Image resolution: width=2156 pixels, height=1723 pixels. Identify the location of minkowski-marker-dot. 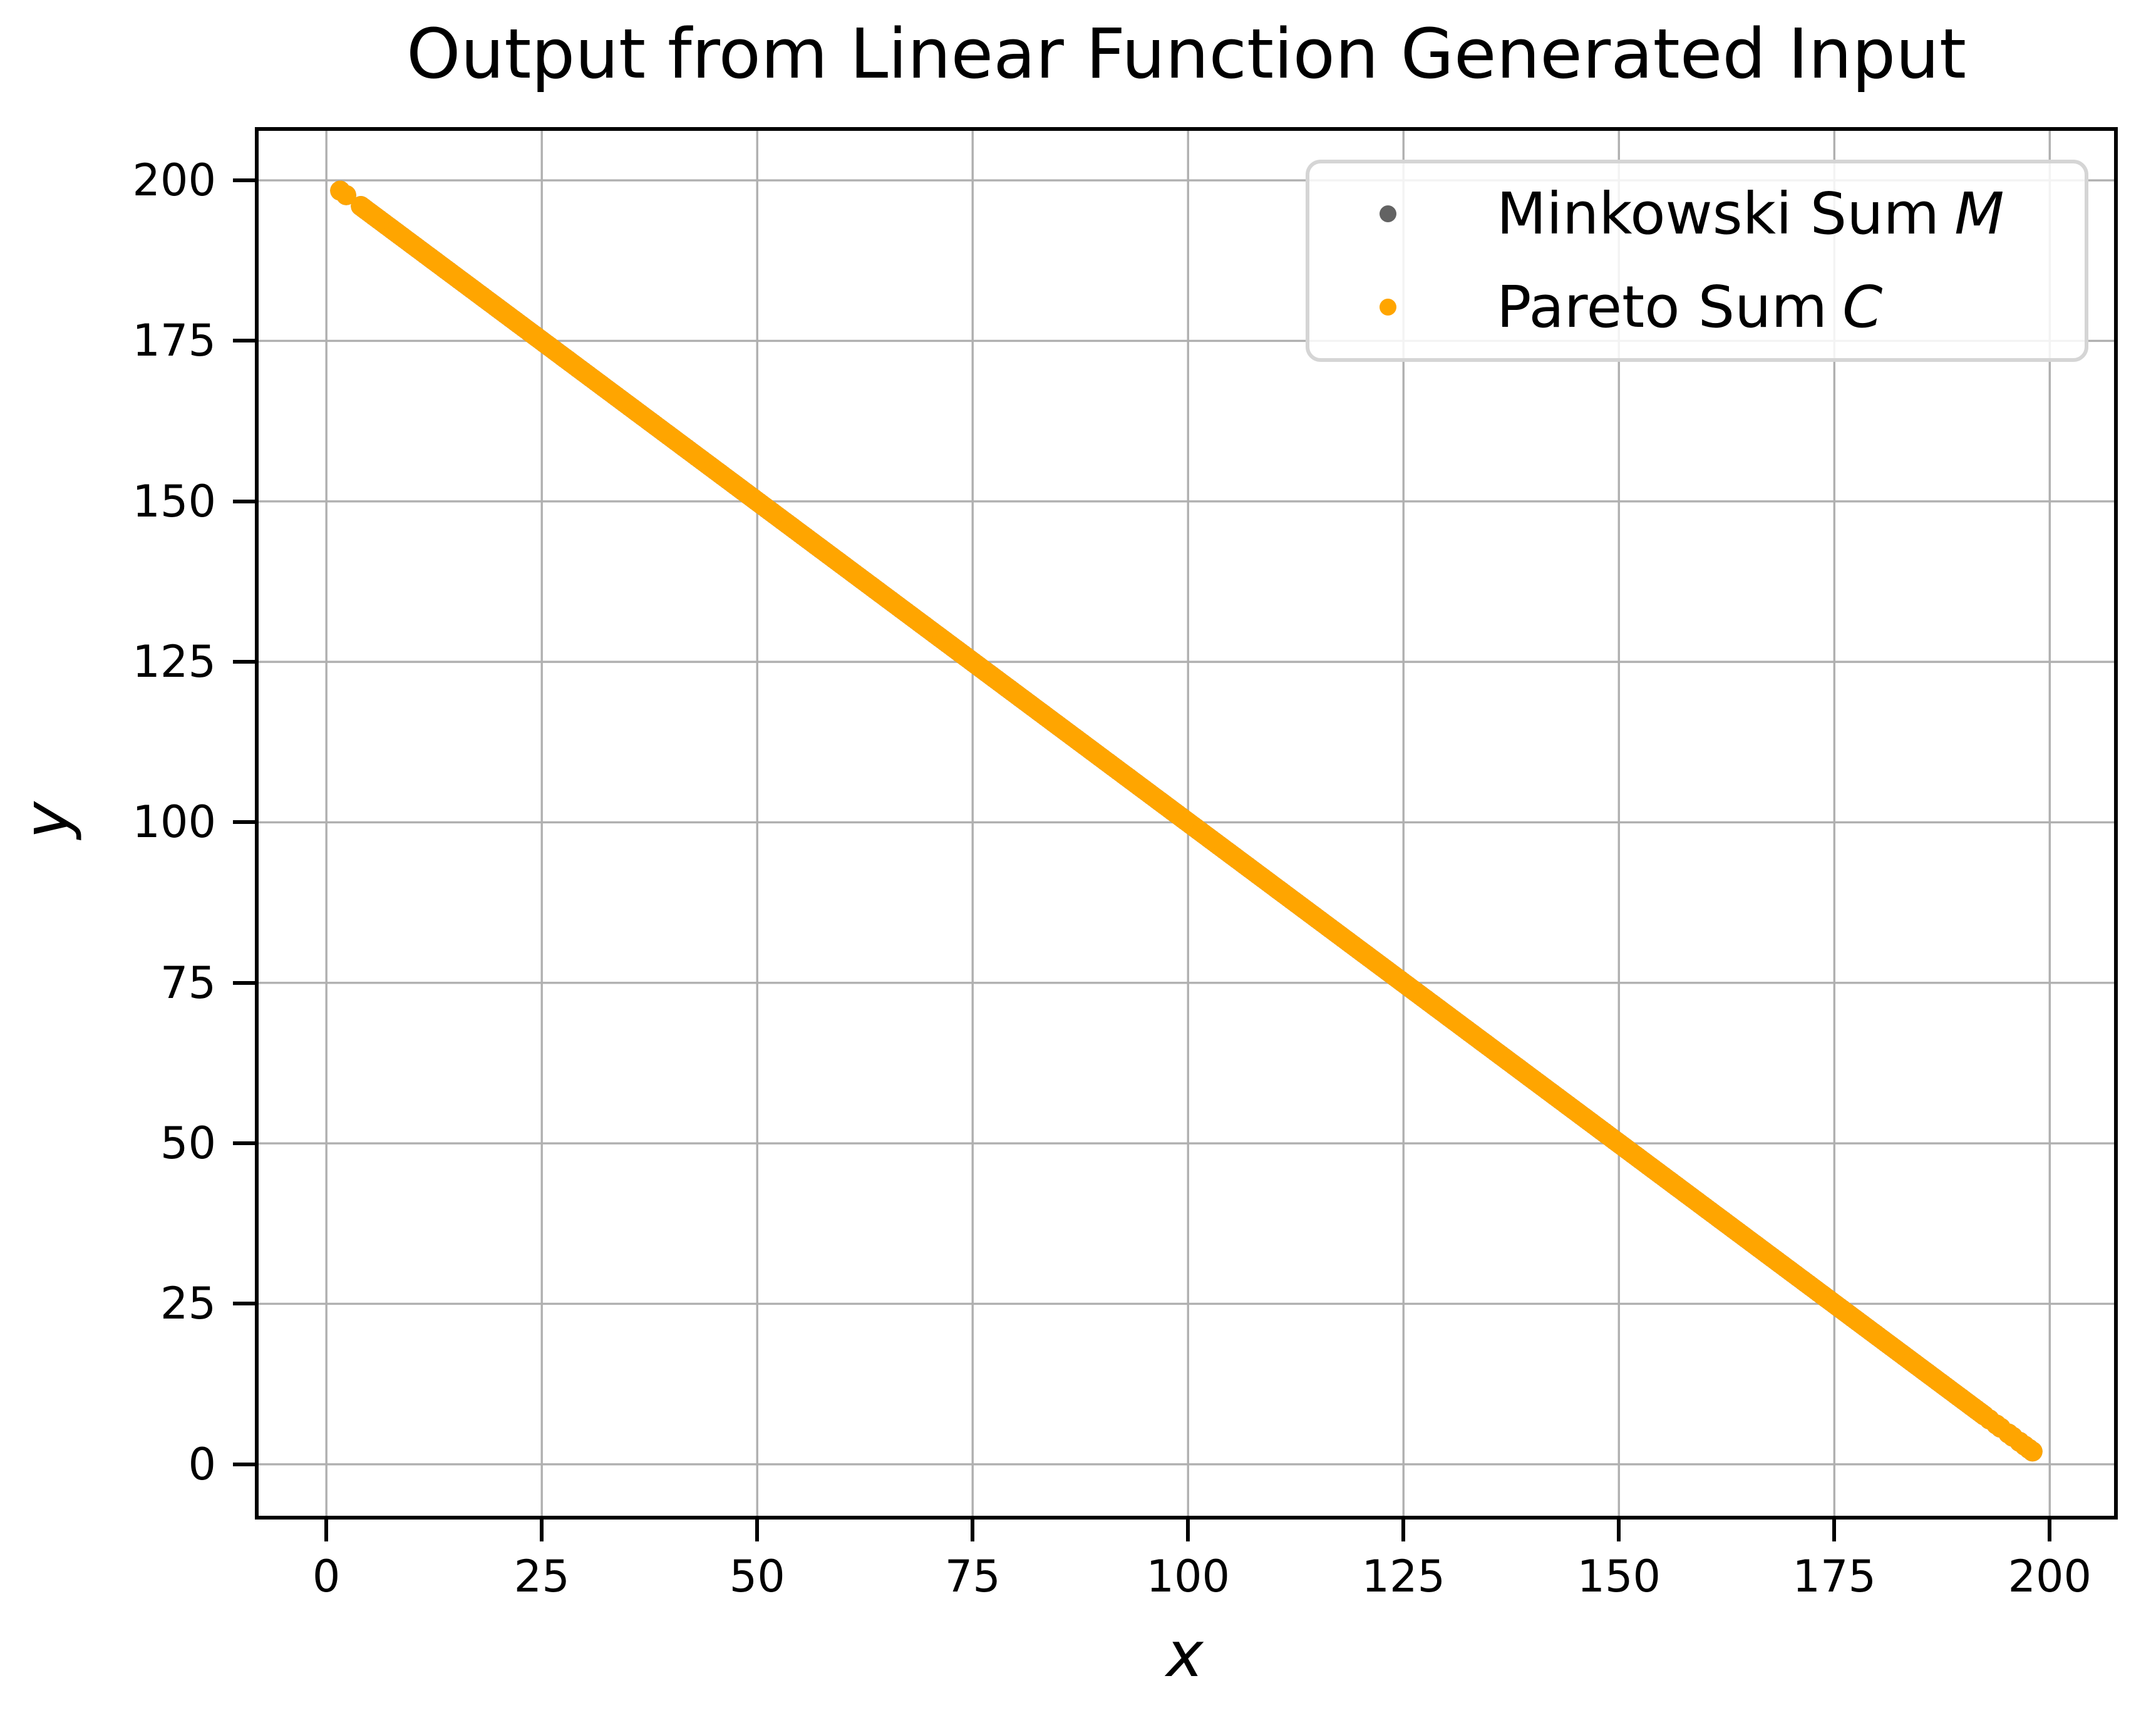
(1388, 214).